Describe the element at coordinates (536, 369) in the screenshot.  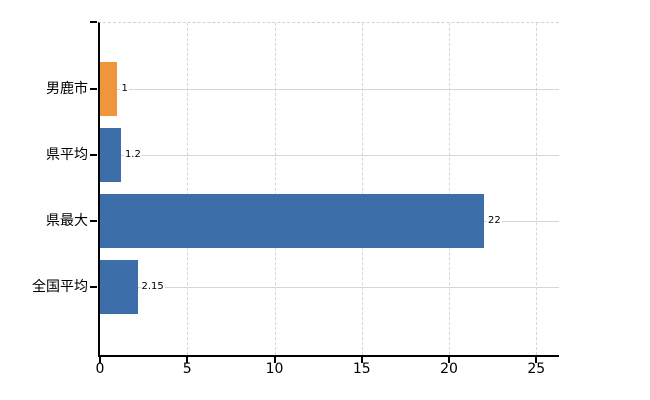
I see `x-tick-label: 25` at that location.